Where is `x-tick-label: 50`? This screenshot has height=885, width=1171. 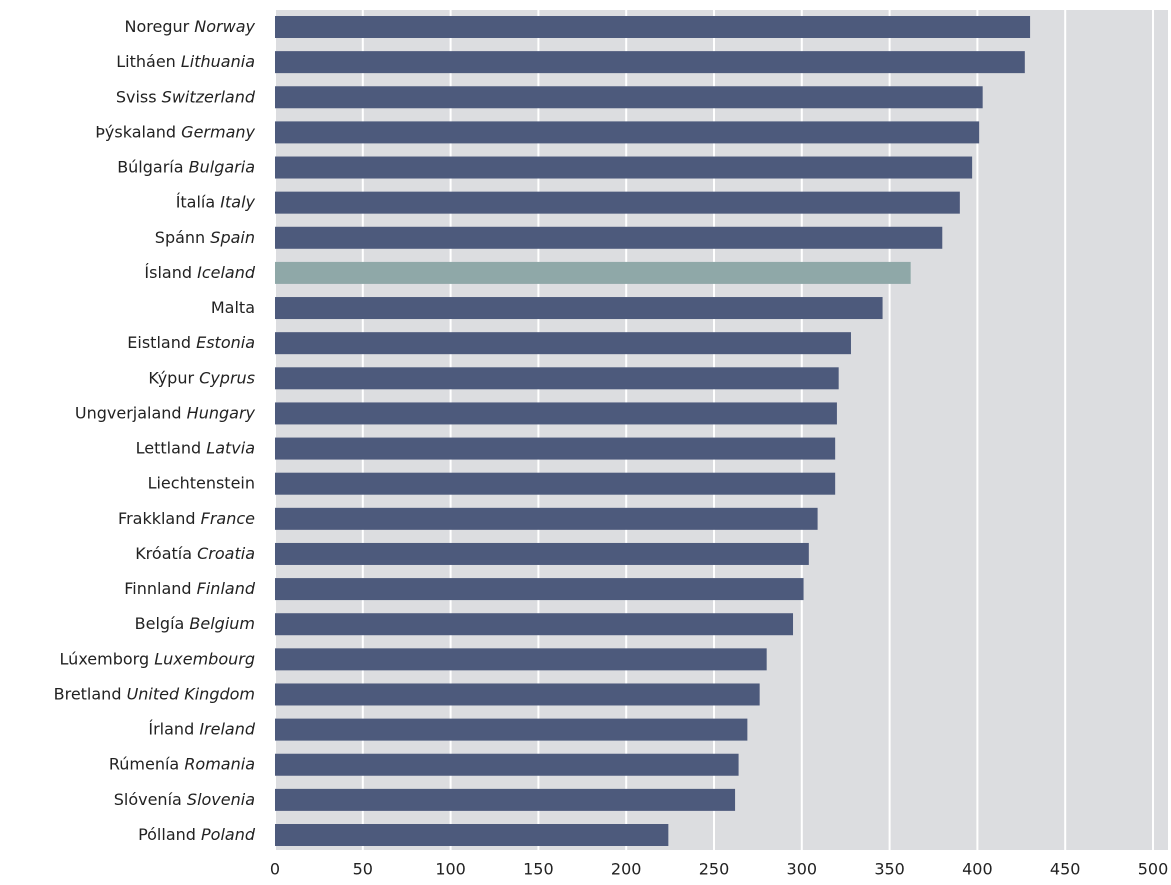 x-tick-label: 50 is located at coordinates (363, 869).